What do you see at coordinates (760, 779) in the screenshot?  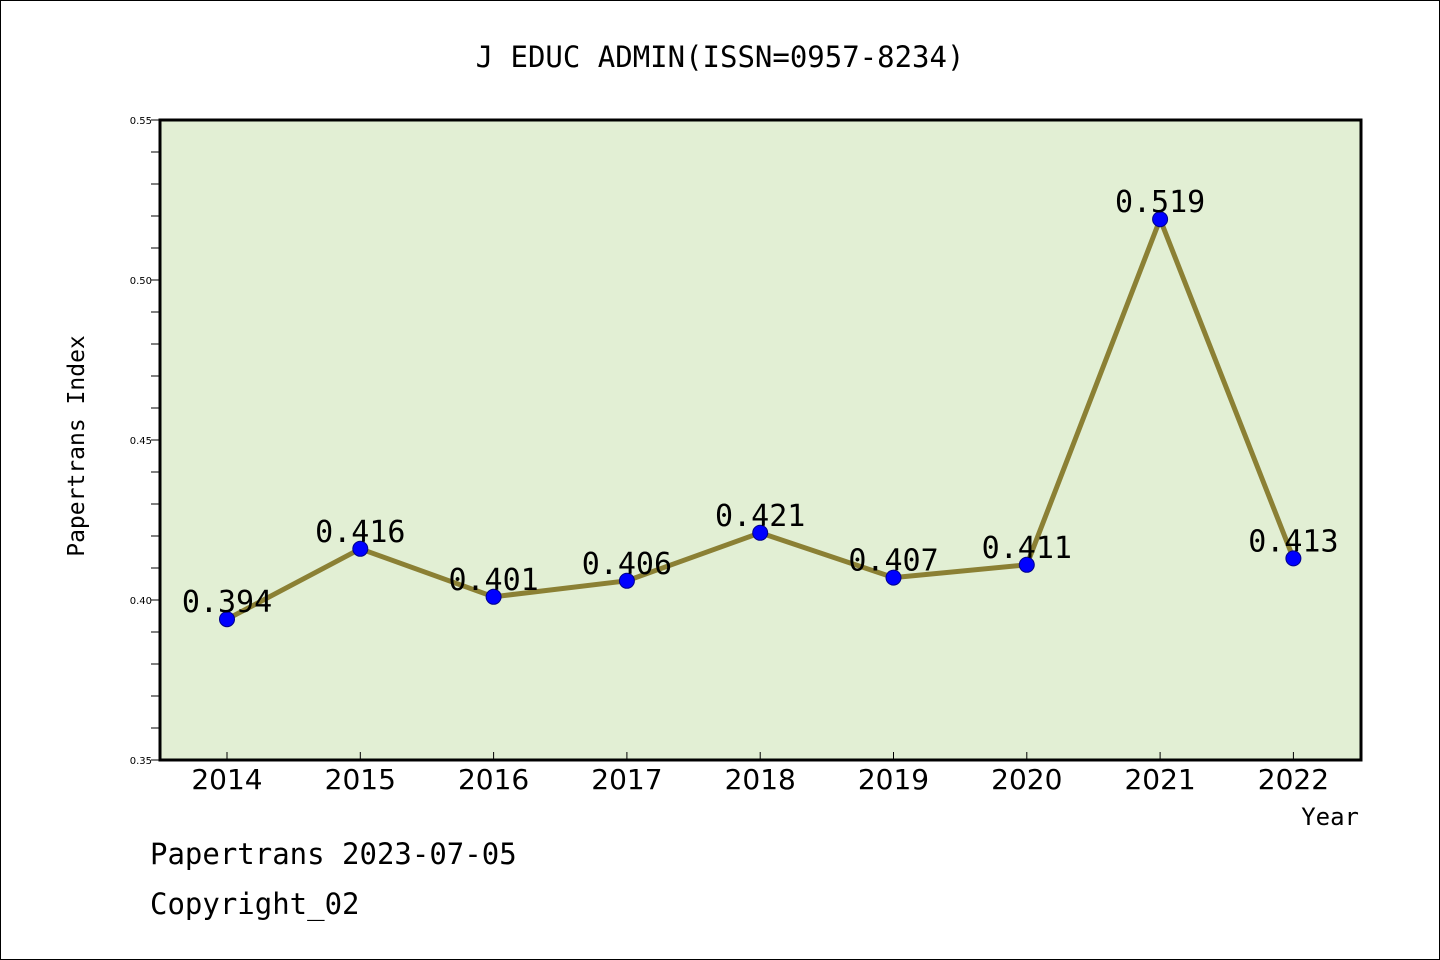 I see `x-tick-label: 2018` at bounding box center [760, 779].